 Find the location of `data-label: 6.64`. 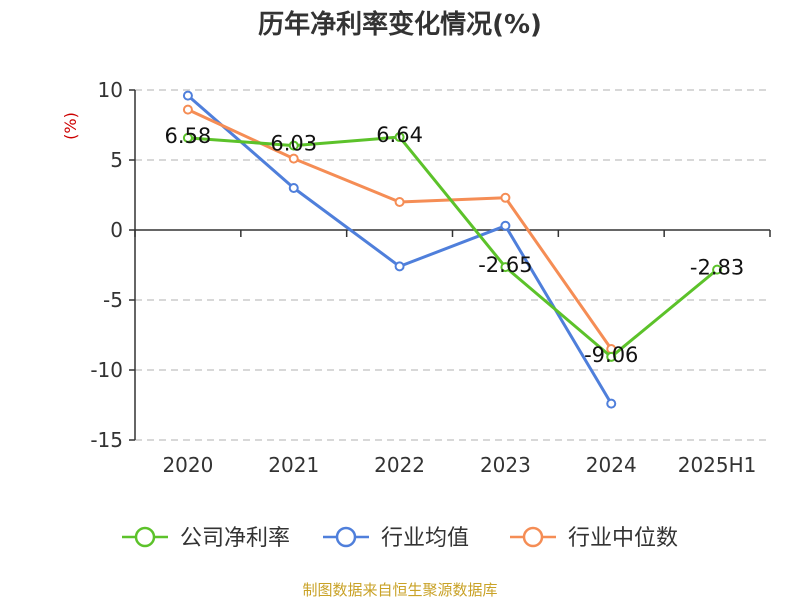

data-label: 6.64 is located at coordinates (399, 135).